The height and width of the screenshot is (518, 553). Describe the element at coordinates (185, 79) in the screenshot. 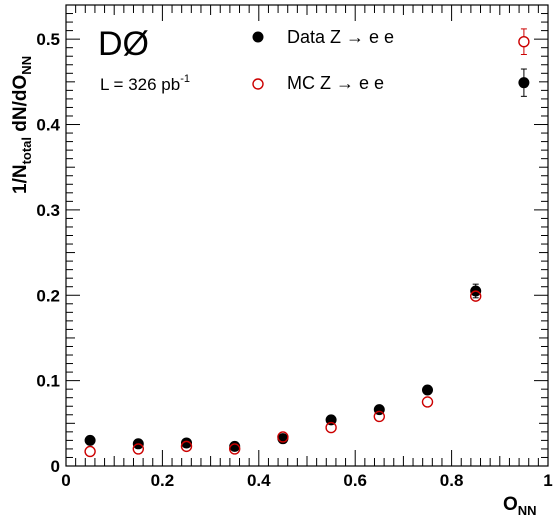

I see `luminosity-exponent: -1` at that location.